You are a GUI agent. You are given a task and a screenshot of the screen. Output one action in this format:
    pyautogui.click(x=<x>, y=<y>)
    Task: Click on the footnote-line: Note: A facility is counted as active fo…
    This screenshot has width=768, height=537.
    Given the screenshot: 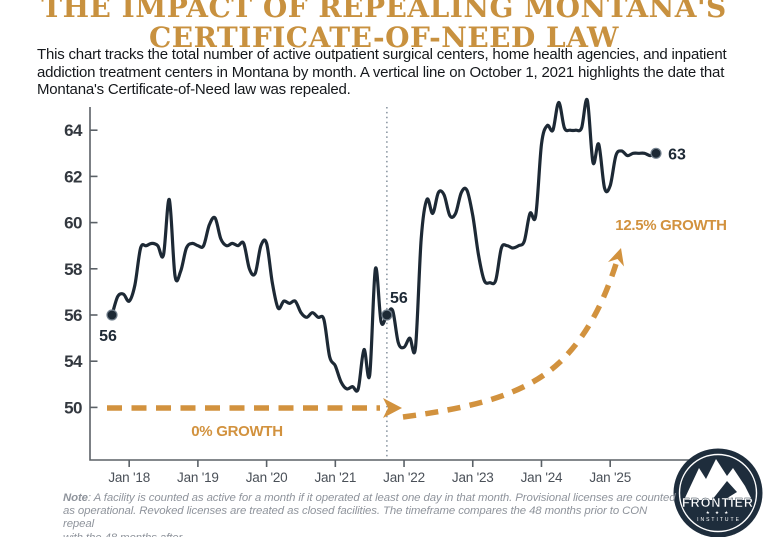 What is the action you would take?
    pyautogui.click(x=369, y=498)
    